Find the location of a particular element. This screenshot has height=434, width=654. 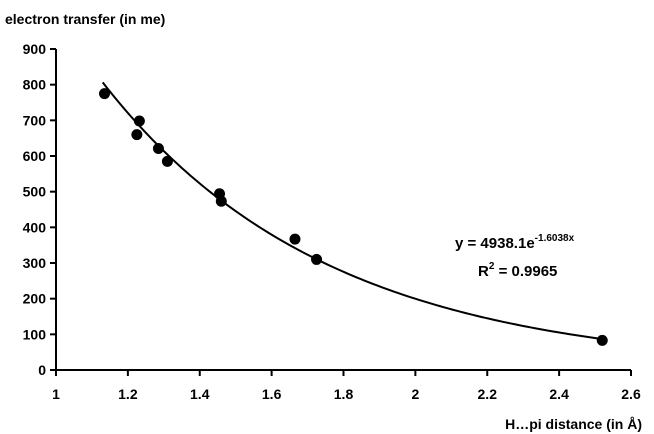

r-squared: R2 = 0.9965 is located at coordinates (517, 270).